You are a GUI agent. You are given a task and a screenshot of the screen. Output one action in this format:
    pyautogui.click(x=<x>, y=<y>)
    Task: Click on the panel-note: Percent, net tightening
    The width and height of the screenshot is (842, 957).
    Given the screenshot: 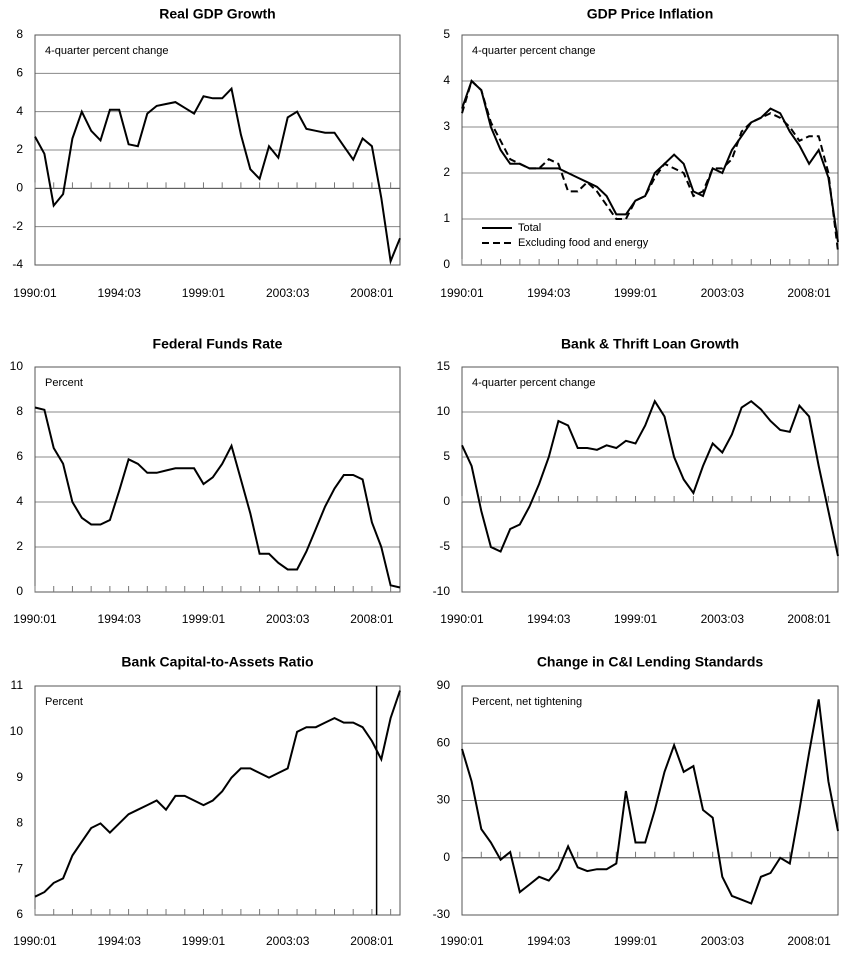 What is the action you would take?
    pyautogui.click(x=527, y=702)
    